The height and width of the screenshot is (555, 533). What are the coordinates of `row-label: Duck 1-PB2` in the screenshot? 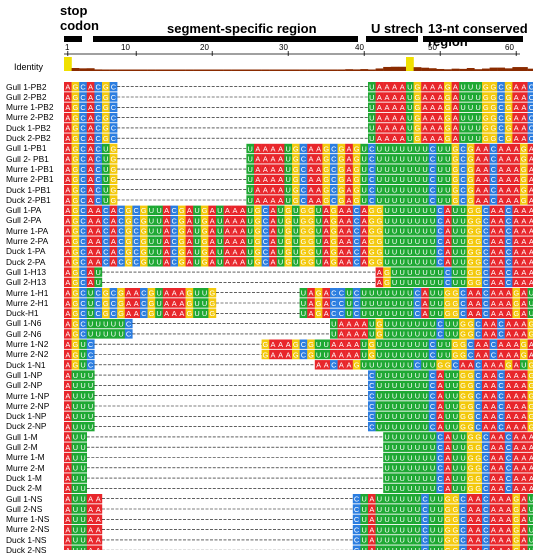 It's located at (28, 127).